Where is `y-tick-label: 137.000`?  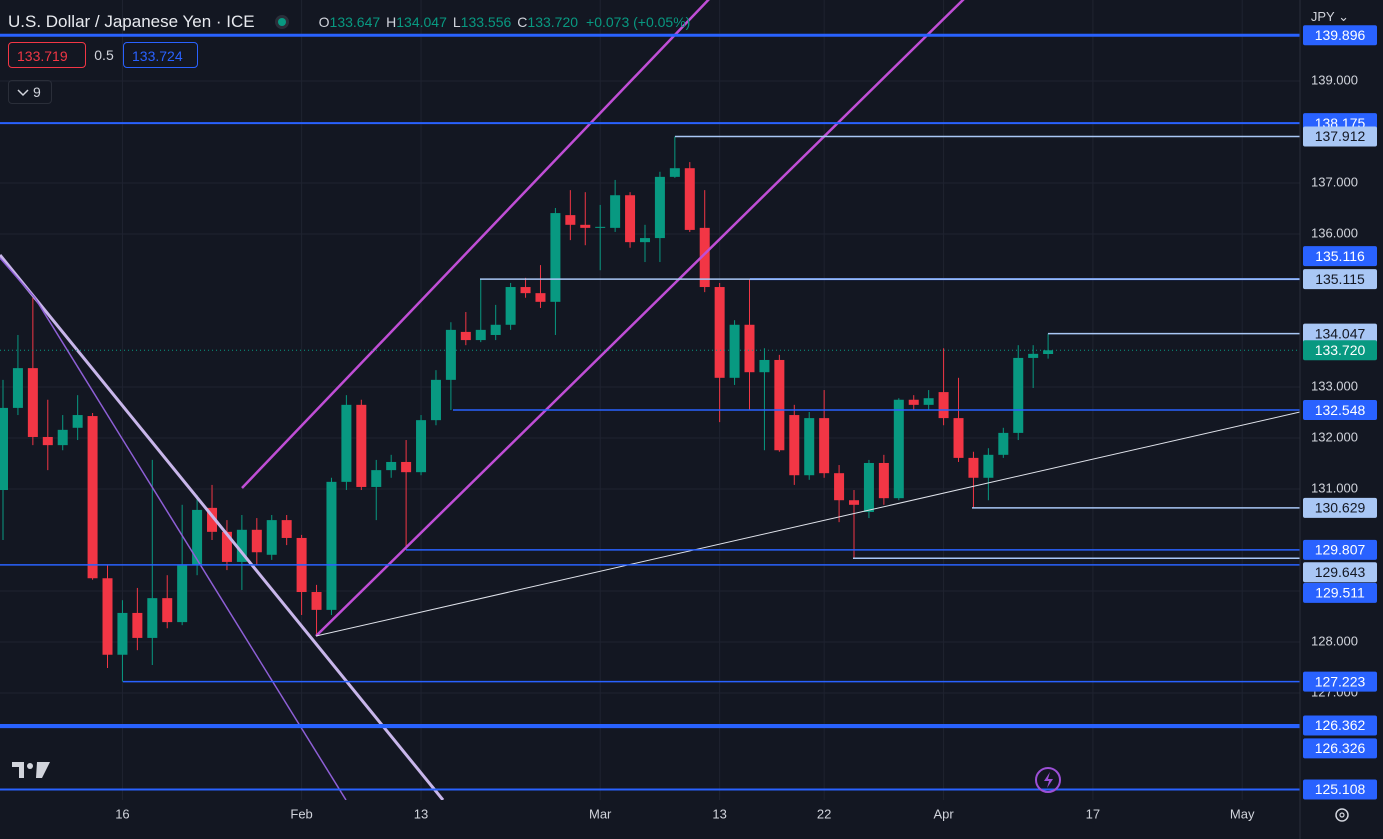 y-tick-label: 137.000 is located at coordinates (1334, 181).